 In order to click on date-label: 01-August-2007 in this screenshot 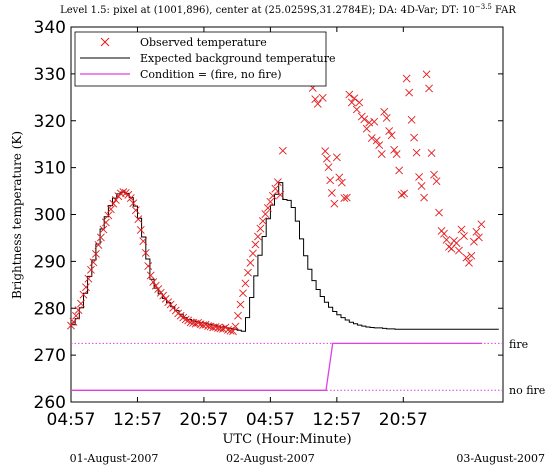, I will do `click(114, 458)`.